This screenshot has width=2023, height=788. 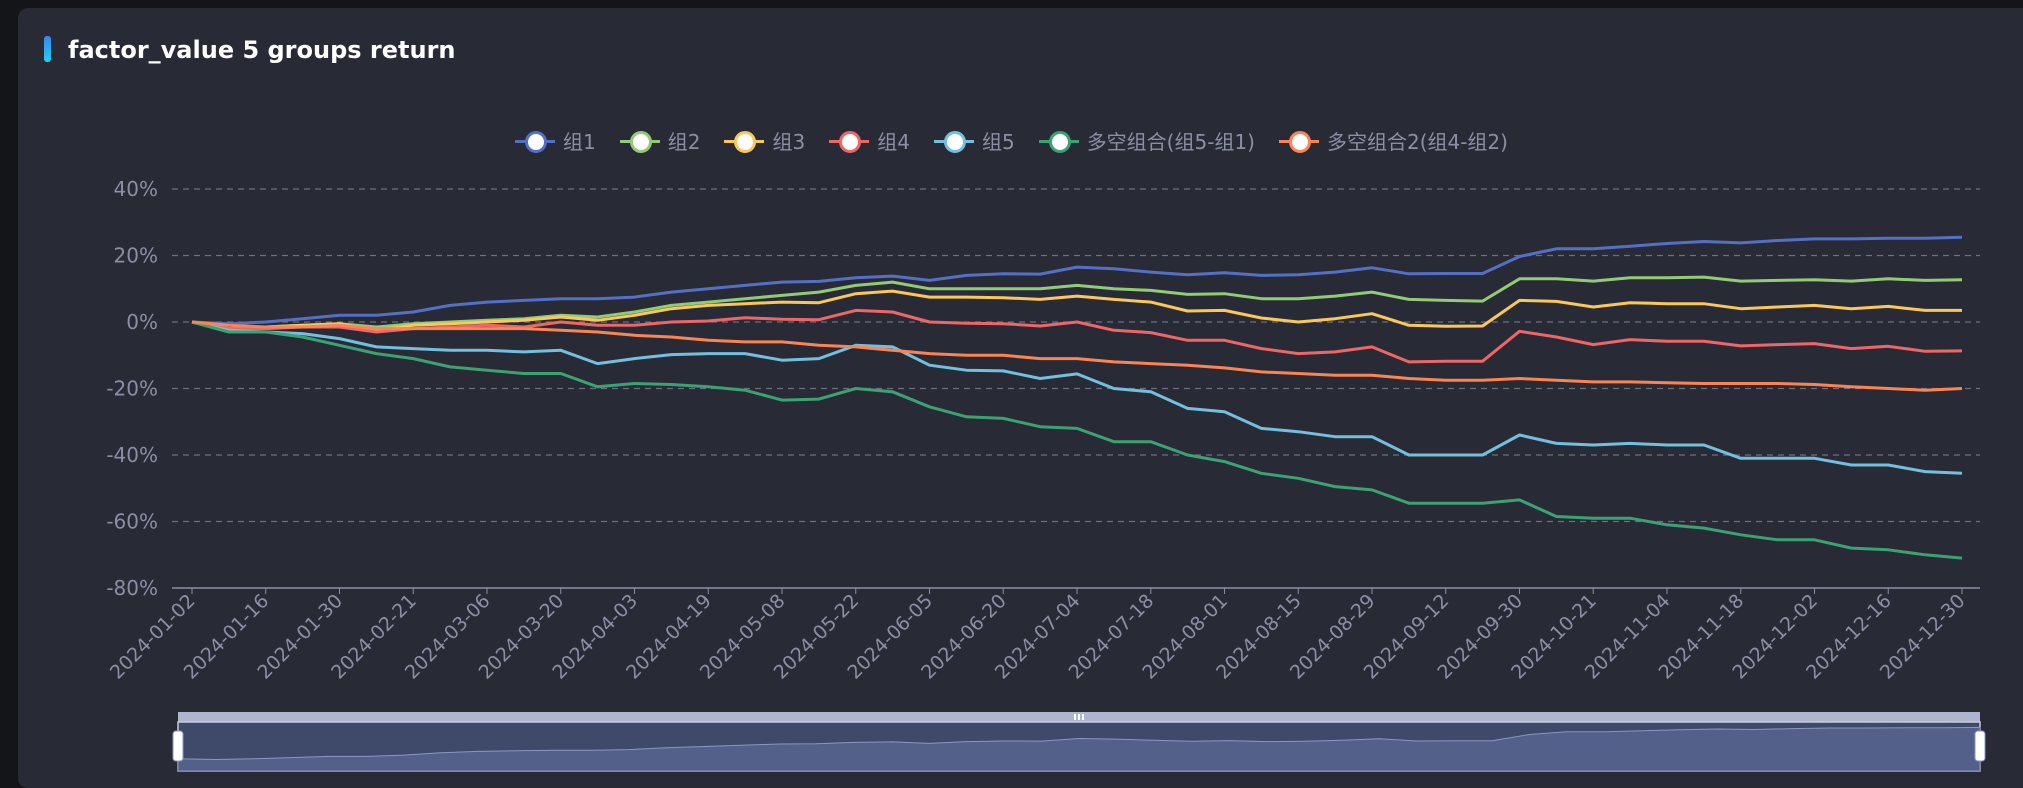 I want to click on legend-label: 组3, so click(x=789, y=142).